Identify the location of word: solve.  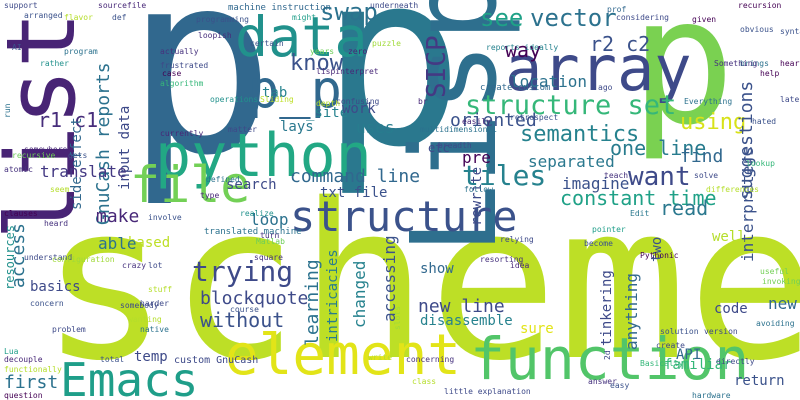
(706, 175).